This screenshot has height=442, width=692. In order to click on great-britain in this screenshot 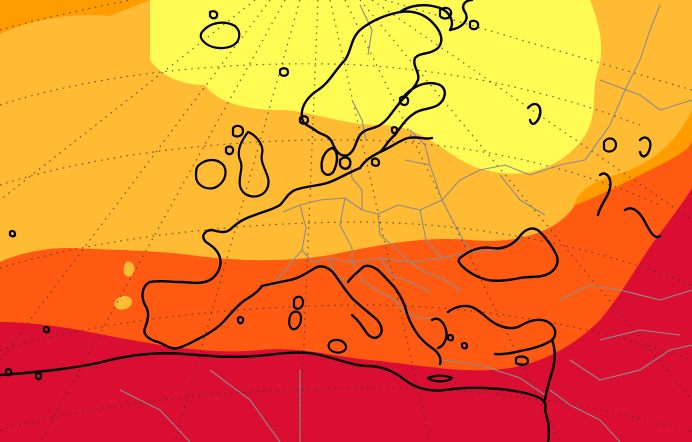, I will do `click(253, 164)`.